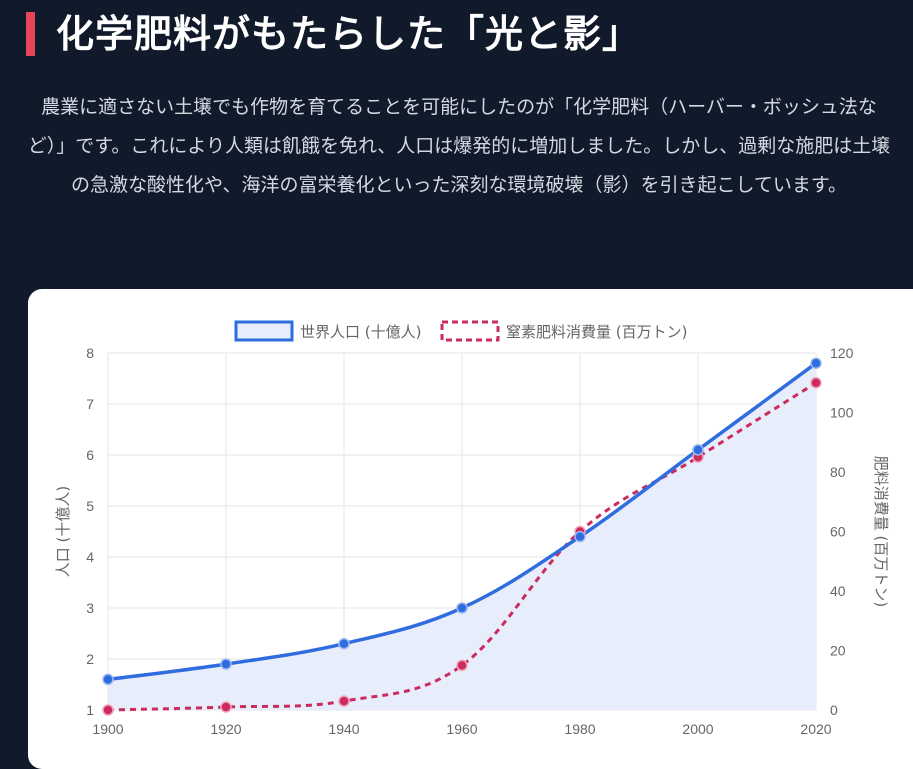 The width and height of the screenshot is (913, 769). What do you see at coordinates (834, 710) in the screenshot?
I see `y-right-tick-label: 0` at bounding box center [834, 710].